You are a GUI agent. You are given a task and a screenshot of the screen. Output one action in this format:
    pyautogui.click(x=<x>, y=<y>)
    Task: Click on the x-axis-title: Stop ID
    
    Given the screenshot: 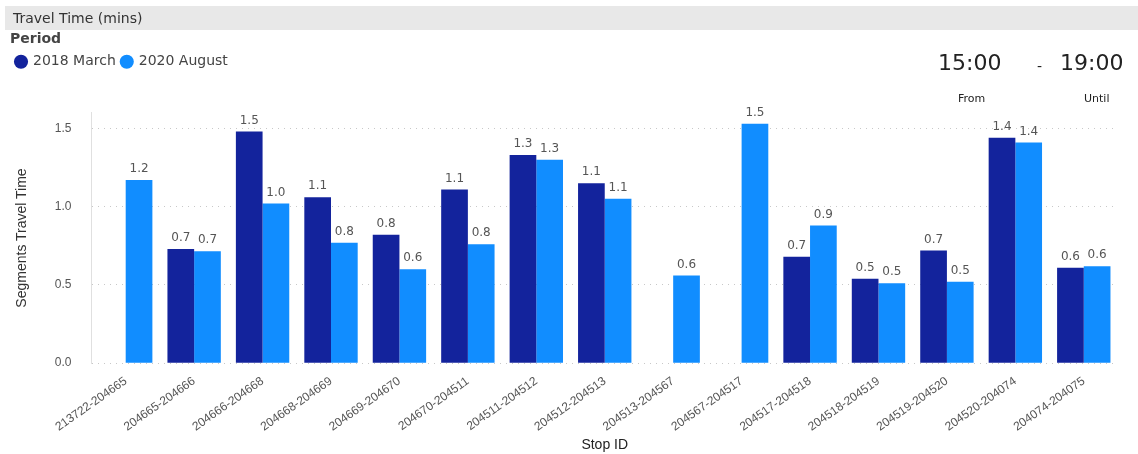 What is the action you would take?
    pyautogui.click(x=605, y=444)
    